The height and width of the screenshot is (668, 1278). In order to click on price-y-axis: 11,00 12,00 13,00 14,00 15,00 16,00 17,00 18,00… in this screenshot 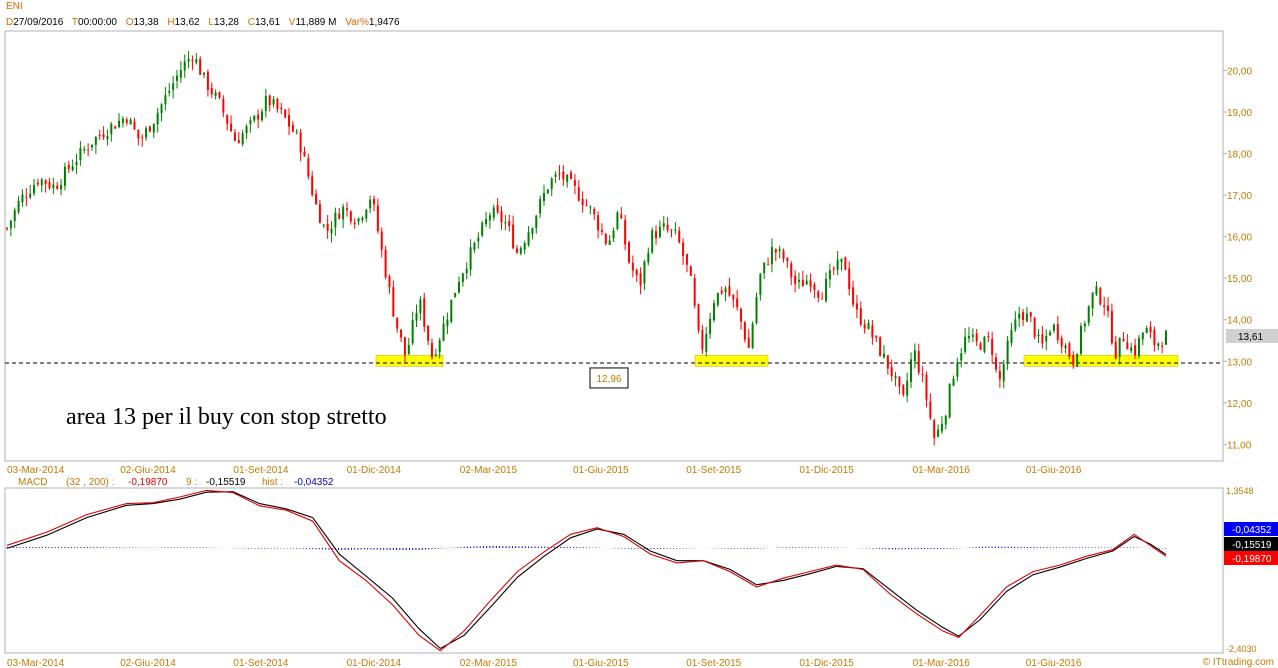, I will do `click(1237, 258)`.